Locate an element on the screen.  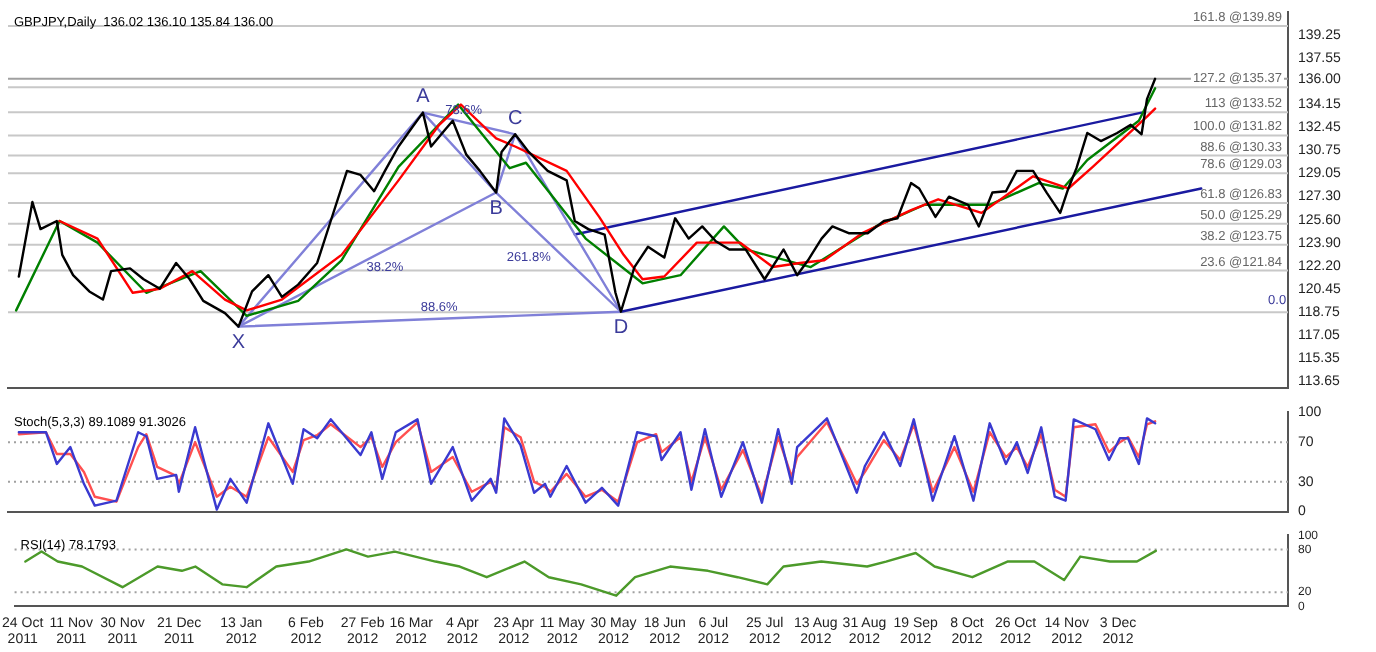
annotation: C is located at coordinates (515, 118).